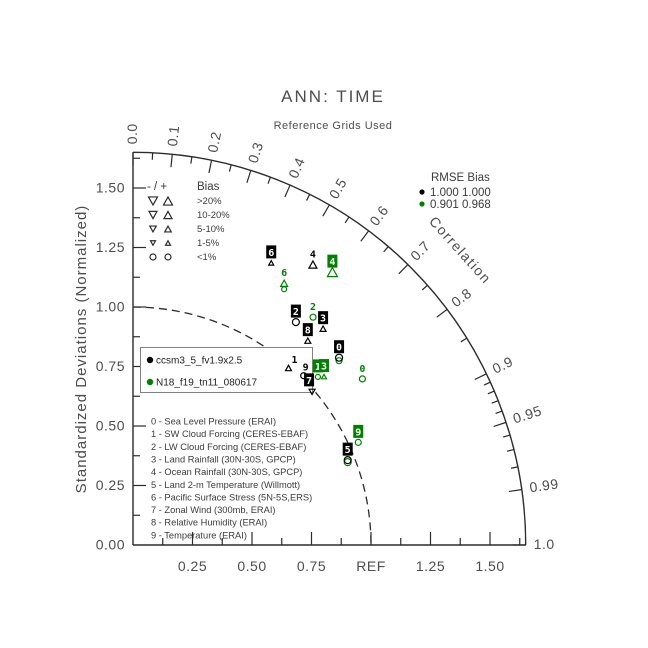  I want to click on correlation-tick-label: 0.3, so click(256, 152).